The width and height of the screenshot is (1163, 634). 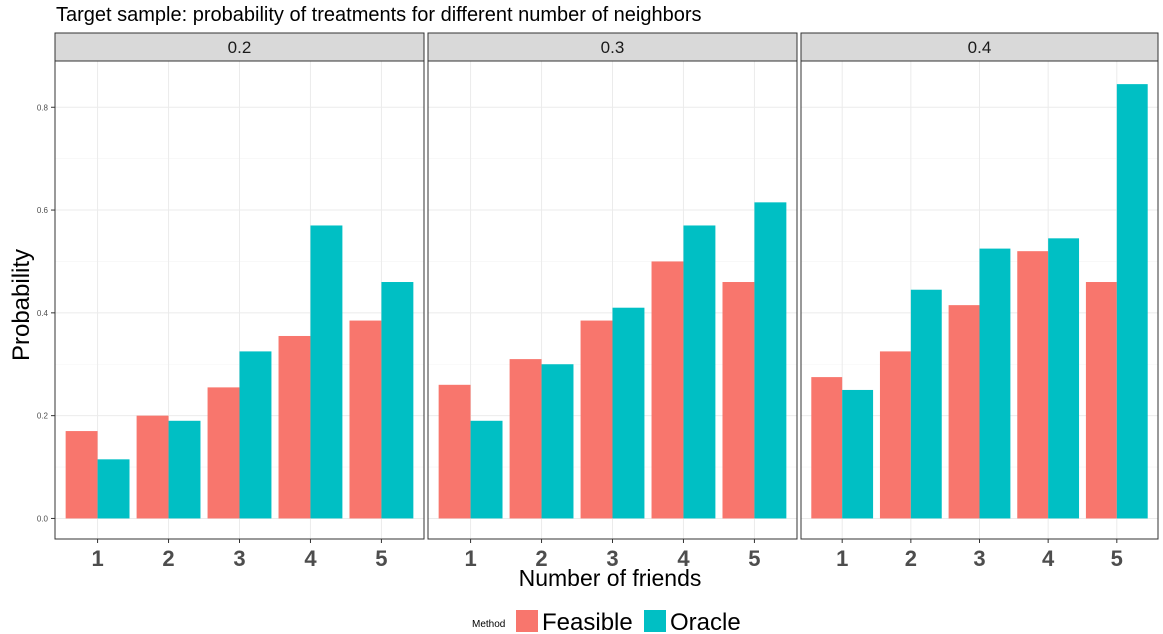 I want to click on facet-strip-label: 0.3, so click(x=613, y=47).